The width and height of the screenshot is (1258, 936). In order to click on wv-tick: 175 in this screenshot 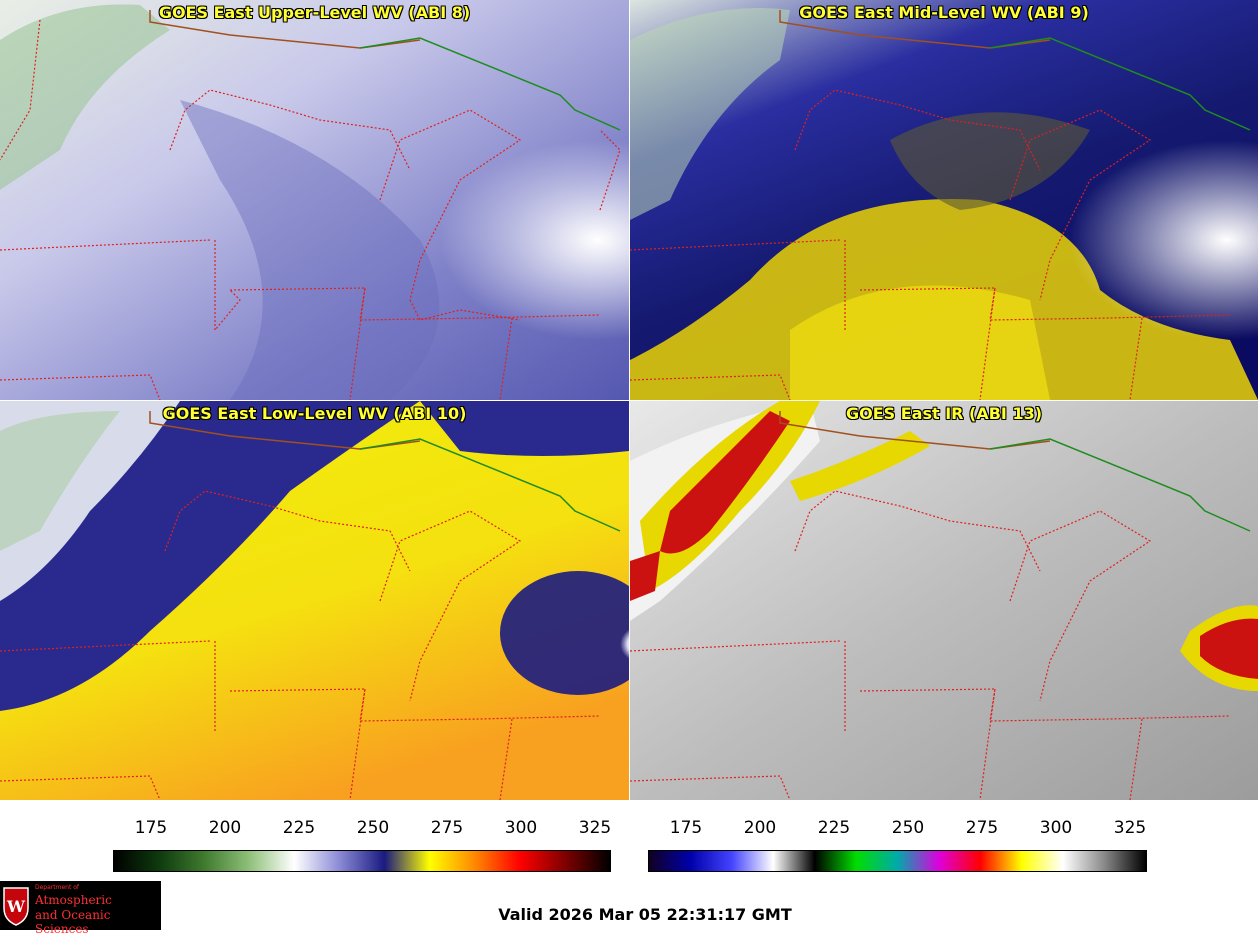, I will do `click(151, 828)`.